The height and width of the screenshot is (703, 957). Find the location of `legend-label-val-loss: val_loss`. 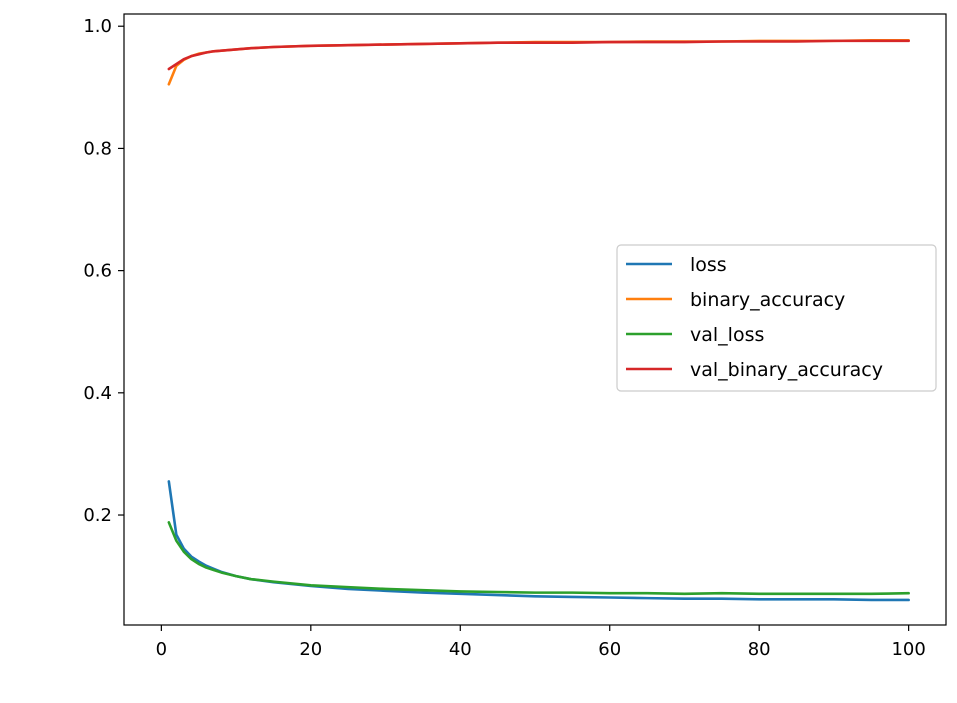

legend-label-val-loss: val_loss is located at coordinates (727, 335).